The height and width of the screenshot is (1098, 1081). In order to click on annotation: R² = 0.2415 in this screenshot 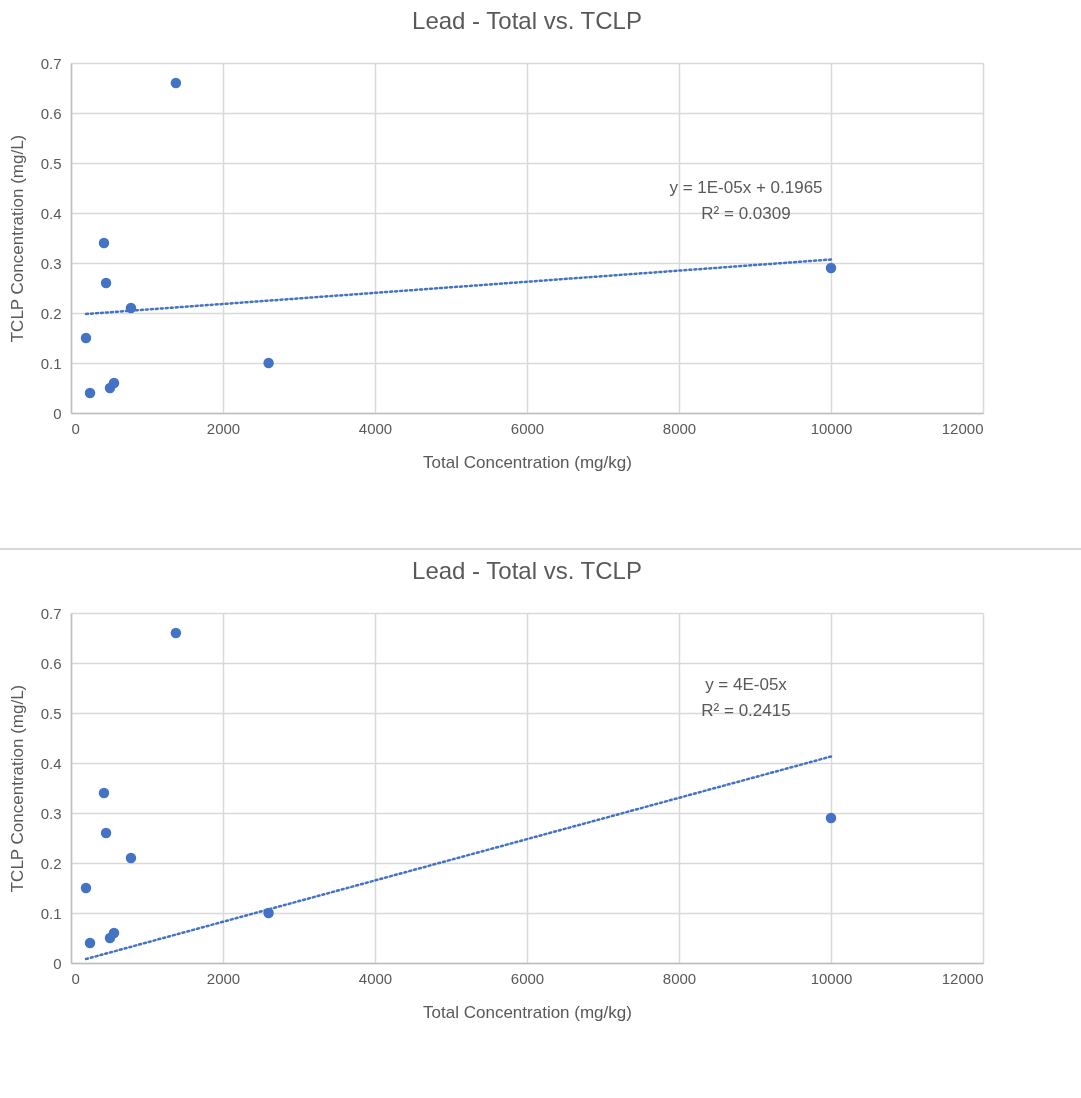, I will do `click(746, 710)`.